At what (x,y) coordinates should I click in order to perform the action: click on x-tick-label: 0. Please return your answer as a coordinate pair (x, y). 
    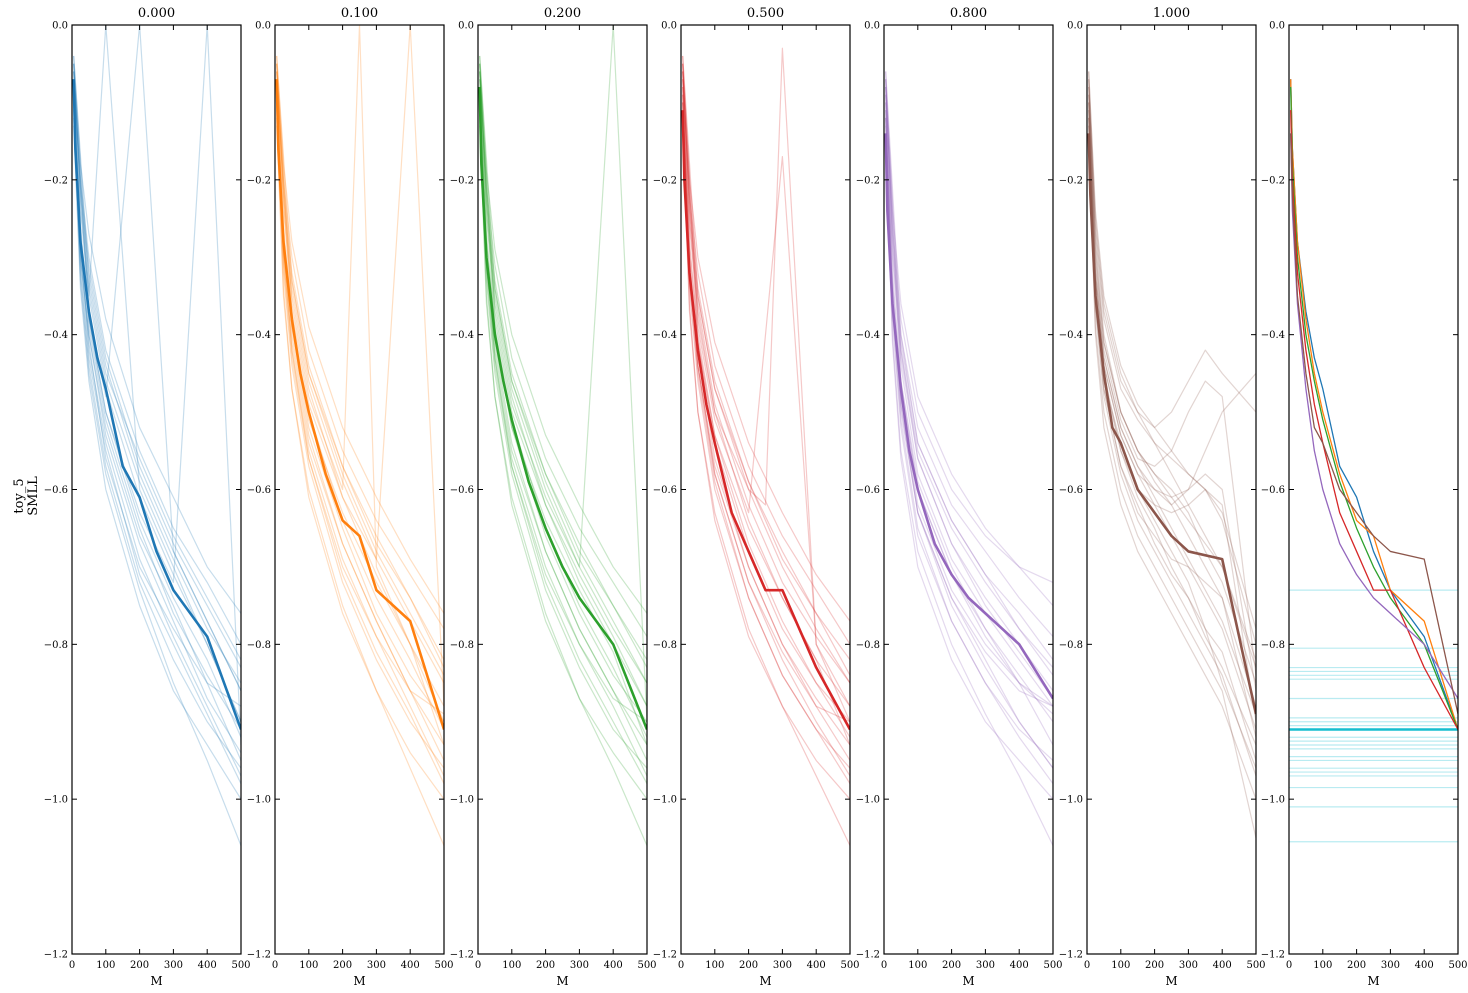
    Looking at the image, I should click on (275, 965).